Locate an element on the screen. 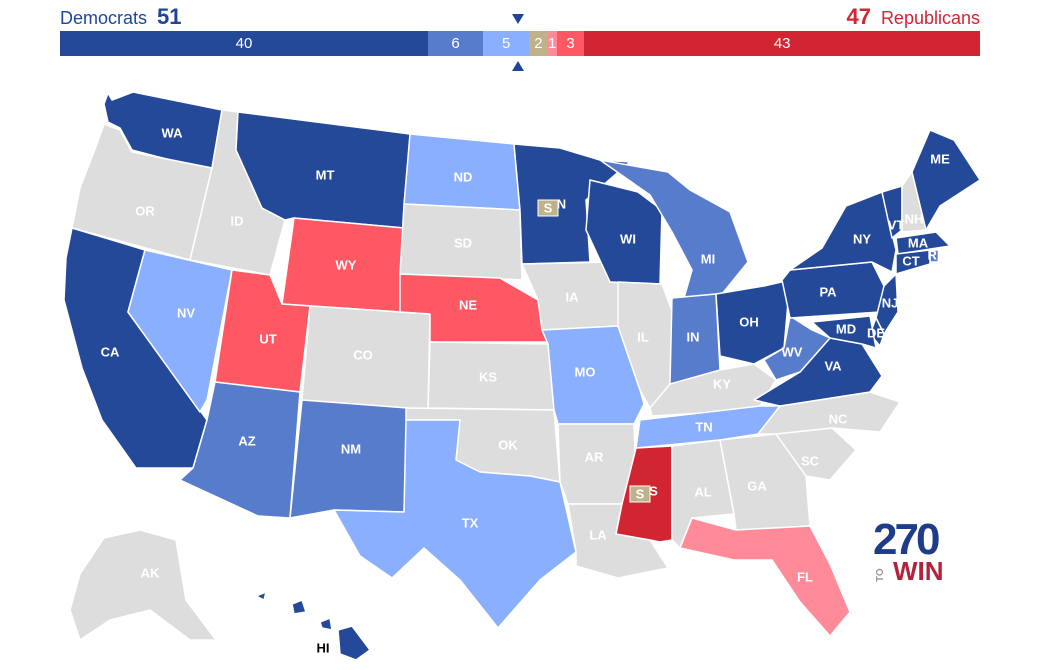  democrats-label: Democrats is located at coordinates (104, 18).